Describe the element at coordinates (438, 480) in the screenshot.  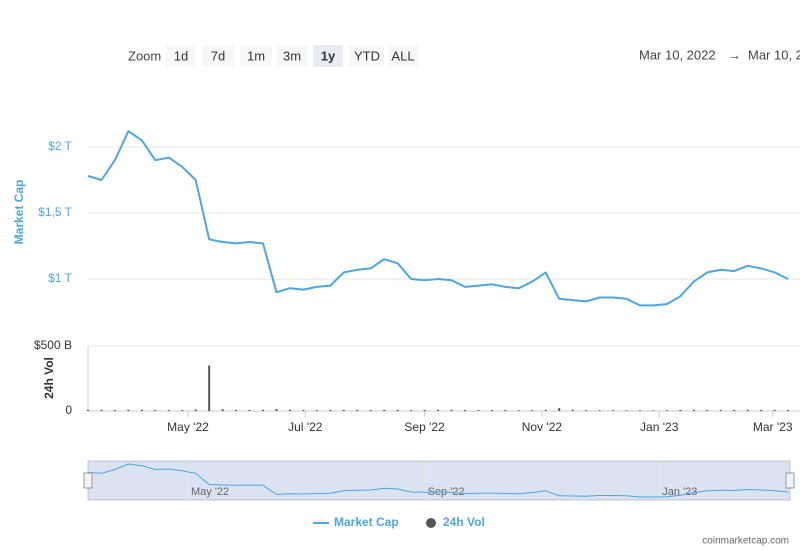
I see `navigator-line` at that location.